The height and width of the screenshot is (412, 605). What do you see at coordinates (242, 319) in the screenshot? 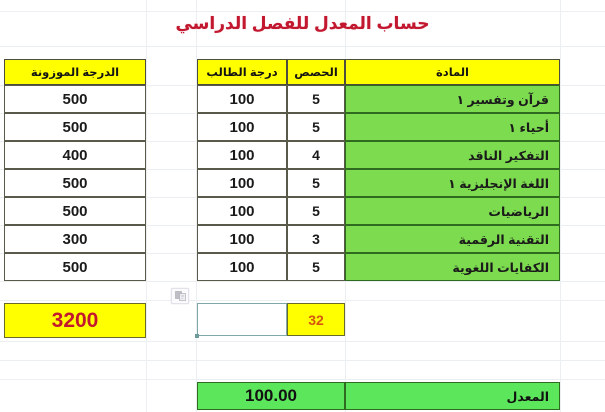
I see `selected-empty-cell` at bounding box center [242, 319].